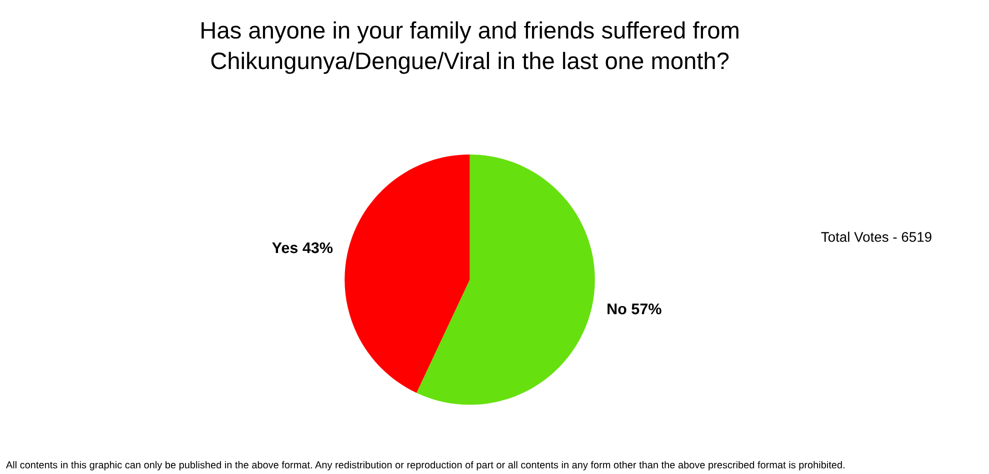 The width and height of the screenshot is (989, 474). I want to click on slice-label: No 57%, so click(635, 309).